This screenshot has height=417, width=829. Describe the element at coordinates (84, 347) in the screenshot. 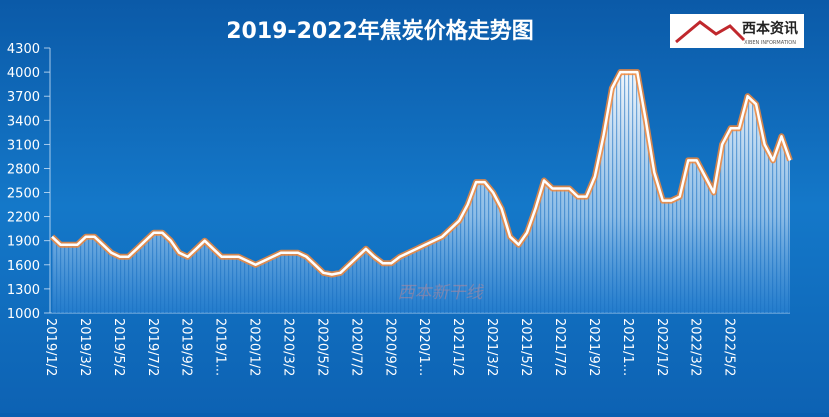

I see `x-tick-label: 2019/3/2` at that location.